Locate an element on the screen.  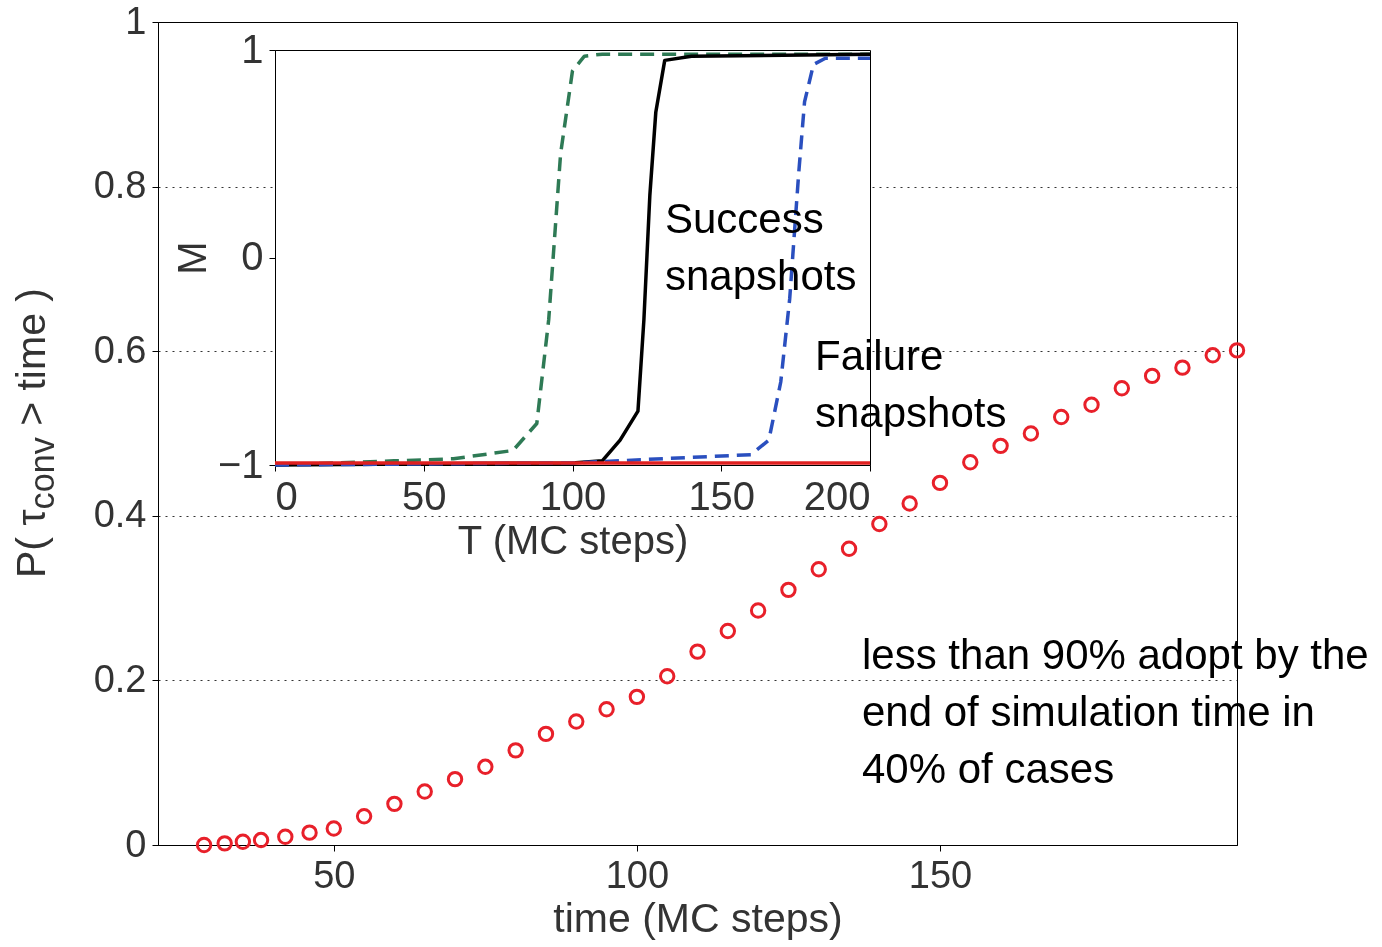
y-tick-label: 0.6 is located at coordinates (120, 349).